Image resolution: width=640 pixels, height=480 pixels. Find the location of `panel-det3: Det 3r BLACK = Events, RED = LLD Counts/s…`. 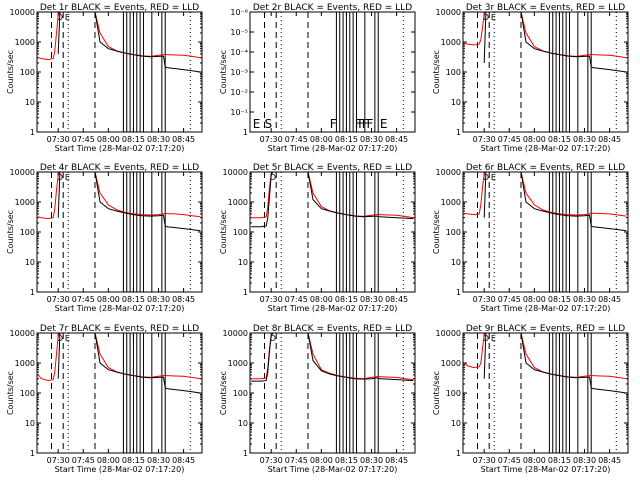

panel-det3: Det 3r BLACK = Events, RED = LLD Counts/s… is located at coordinates (530, 78).